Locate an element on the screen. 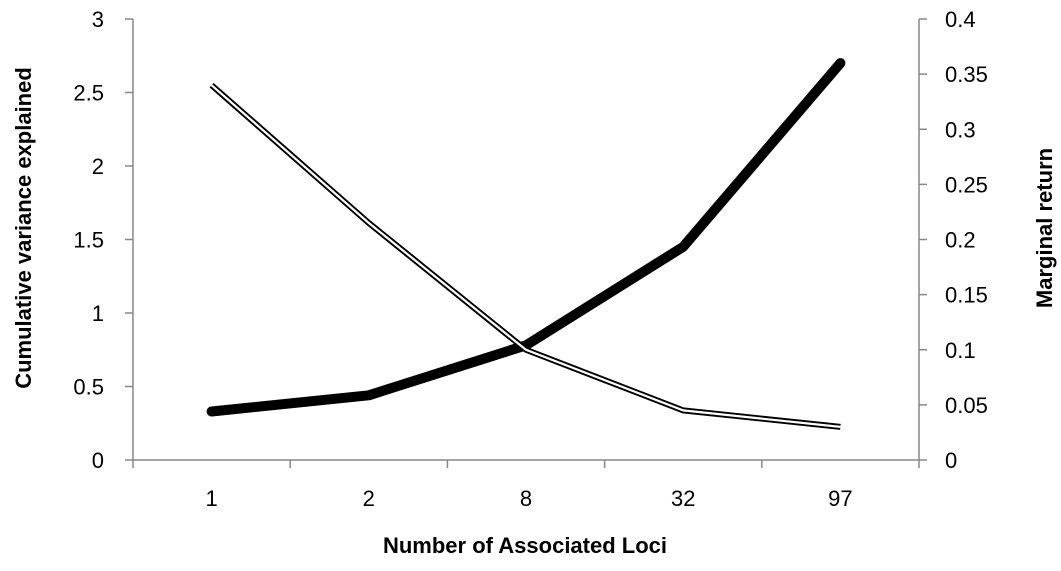 The height and width of the screenshot is (571, 1061). y-tick-label: 2 is located at coordinates (98, 166).